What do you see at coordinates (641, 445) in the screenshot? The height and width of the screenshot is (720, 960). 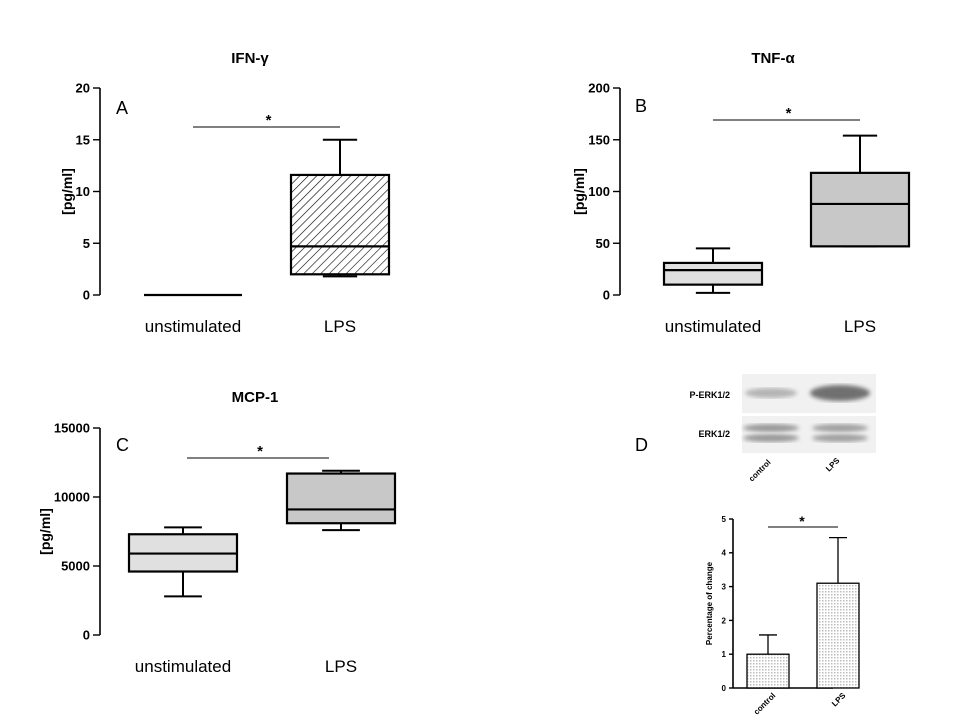 I see `panel-label: D` at bounding box center [641, 445].